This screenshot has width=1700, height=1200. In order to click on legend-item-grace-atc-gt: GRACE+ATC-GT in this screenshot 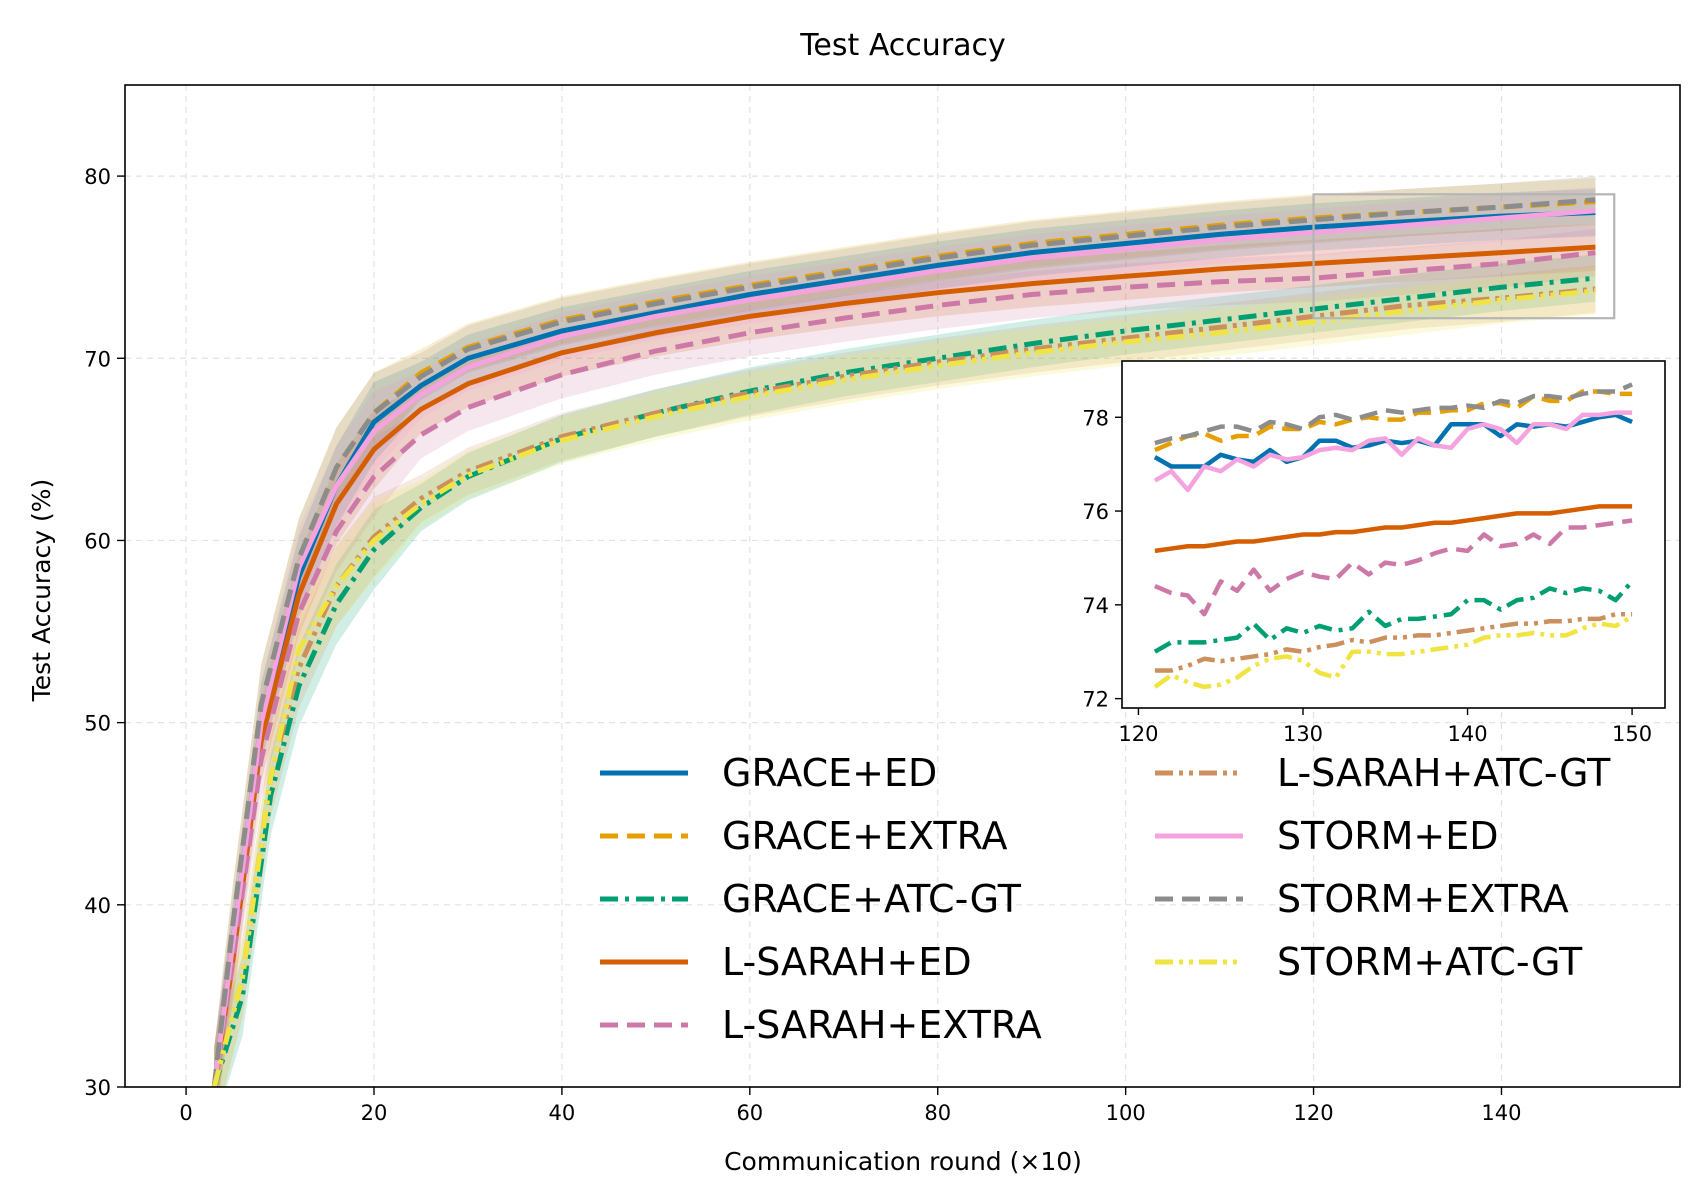, I will do `click(811, 899)`.